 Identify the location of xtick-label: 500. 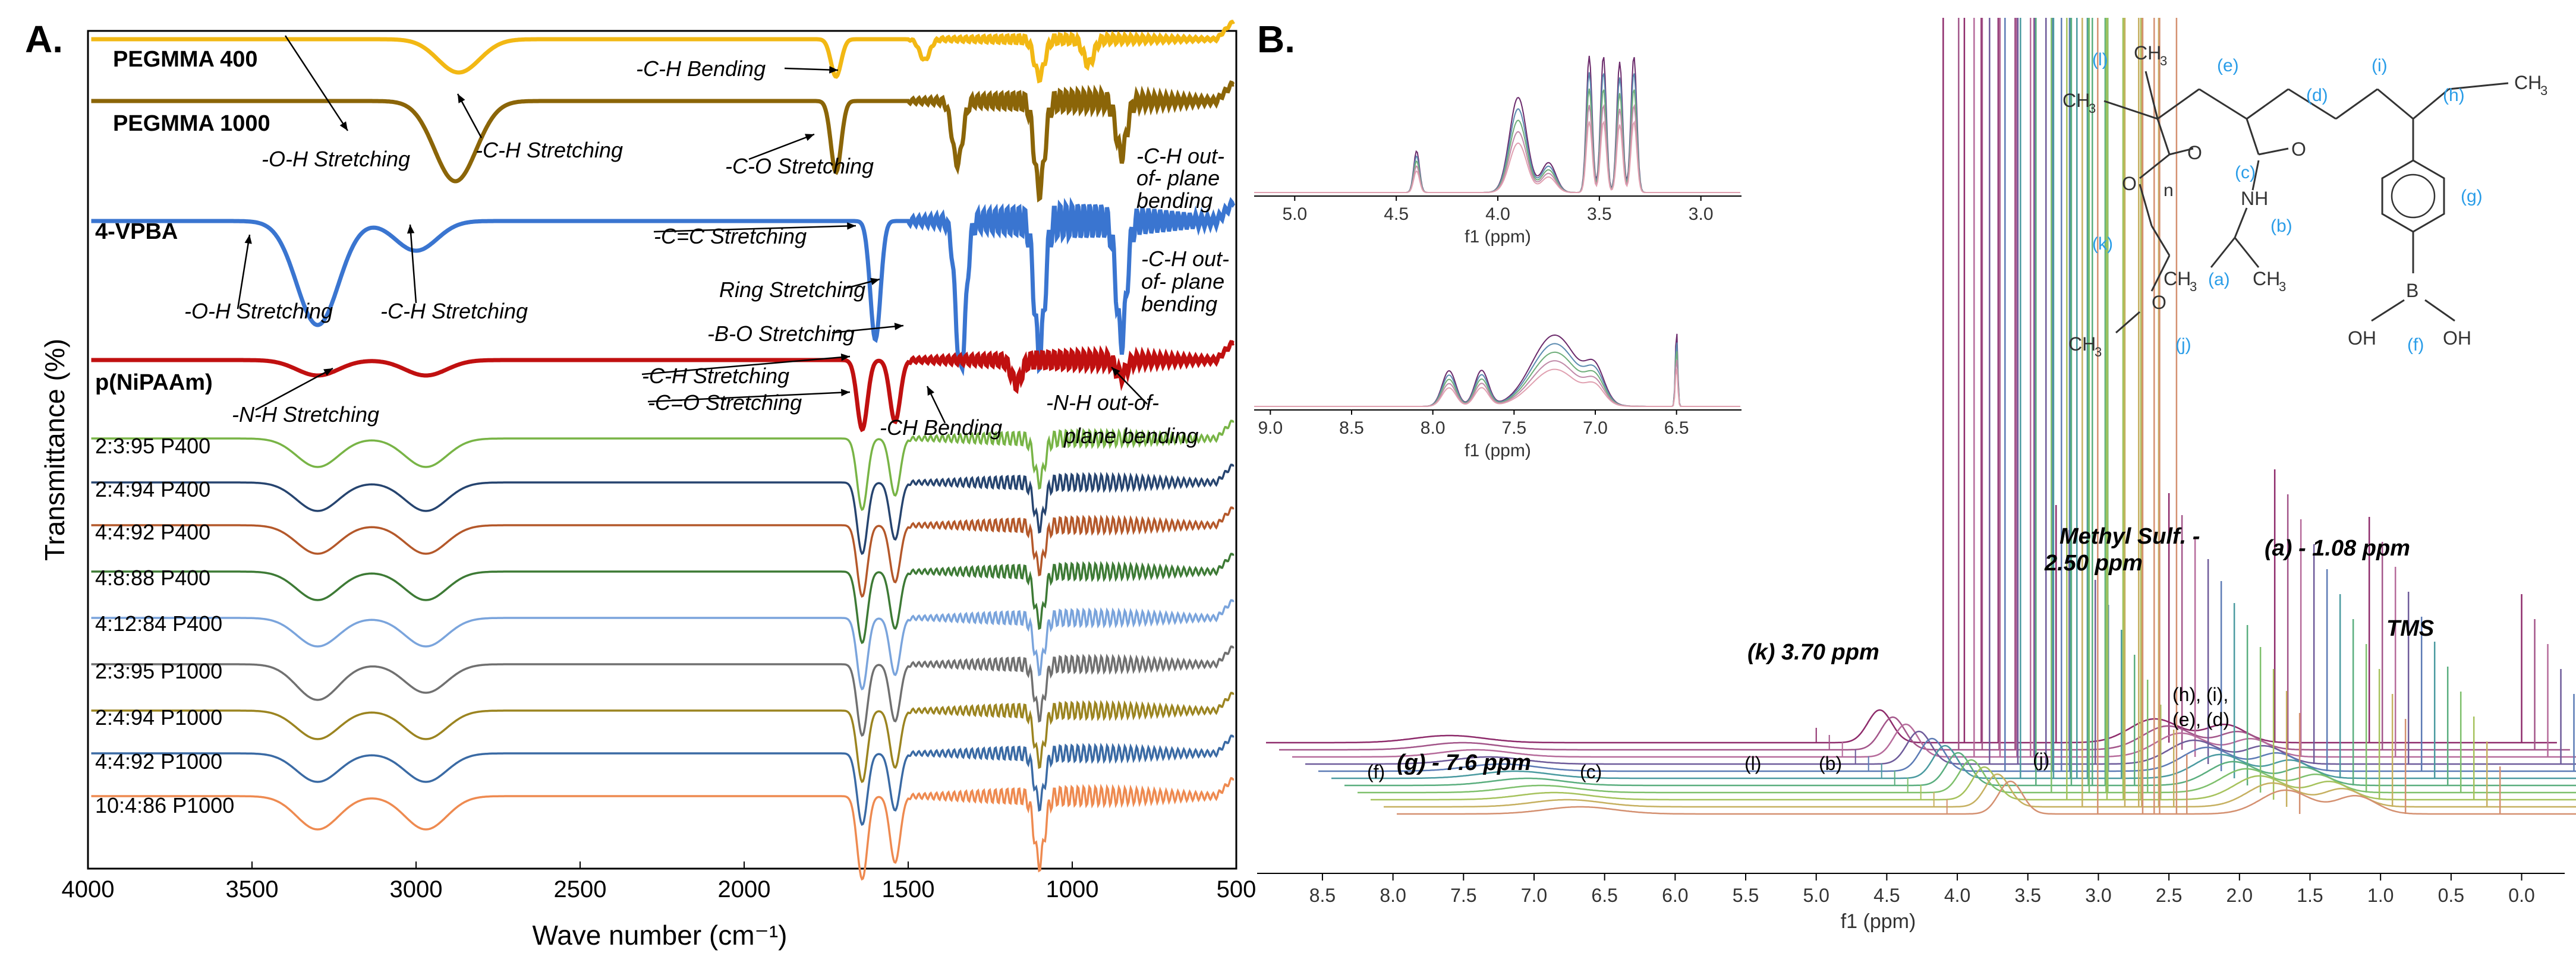
(1236, 889).